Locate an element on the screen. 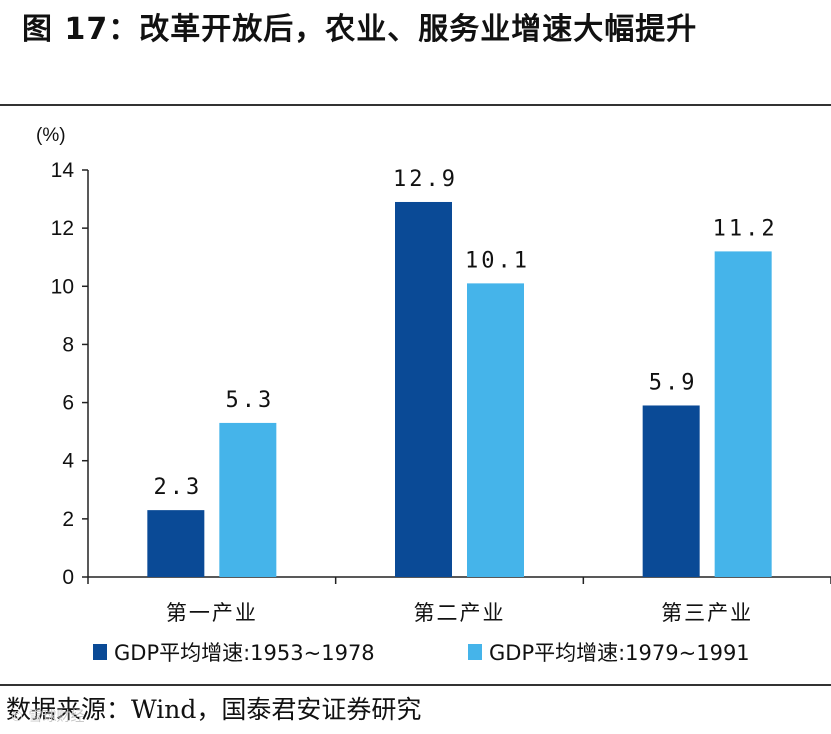  y-tick-label: 14 is located at coordinates (63, 170).